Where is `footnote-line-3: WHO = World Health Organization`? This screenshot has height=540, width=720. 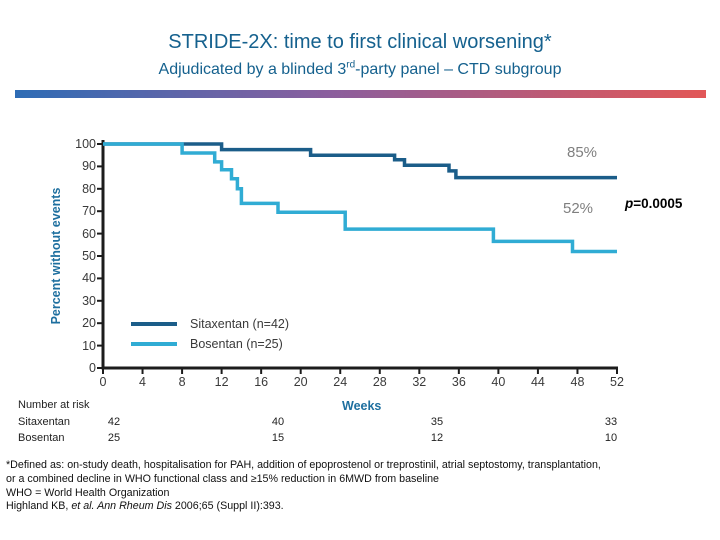
footnote-line-3: WHO = World Health Organization is located at coordinates (88, 492).